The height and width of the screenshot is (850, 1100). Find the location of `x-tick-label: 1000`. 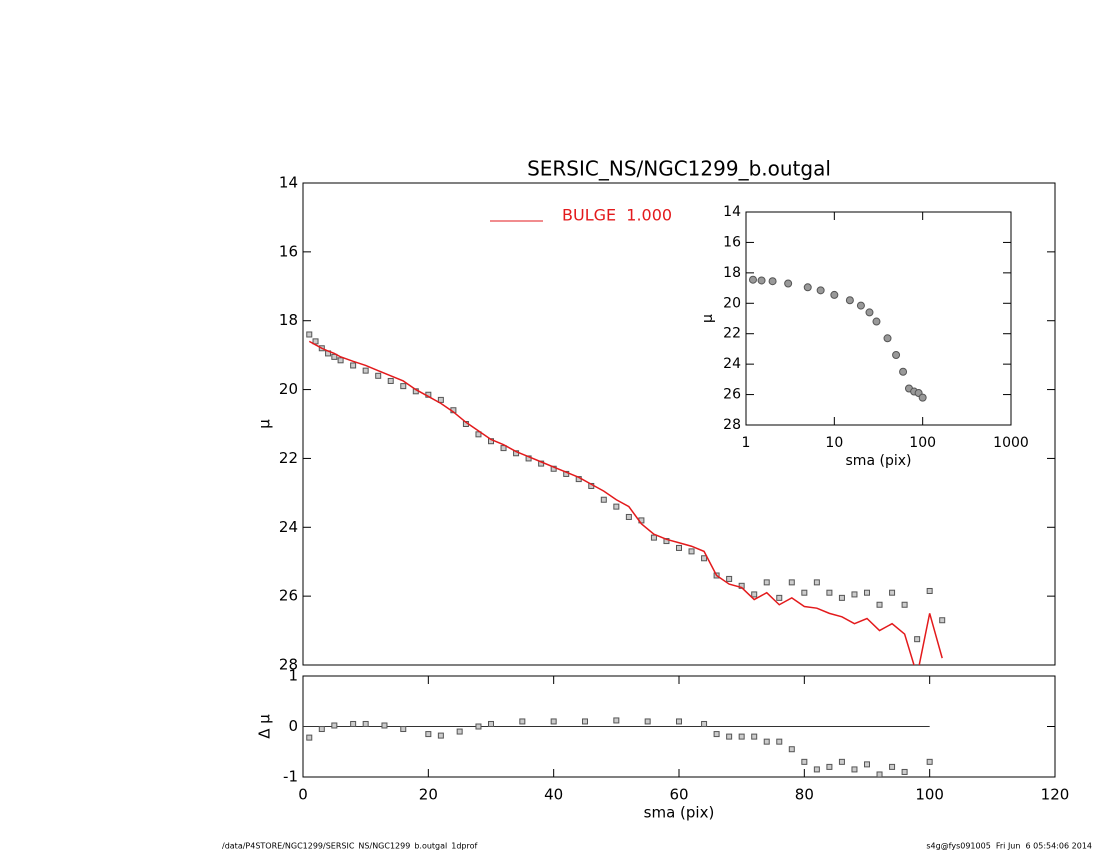

x-tick-label: 1000 is located at coordinates (1011, 443).